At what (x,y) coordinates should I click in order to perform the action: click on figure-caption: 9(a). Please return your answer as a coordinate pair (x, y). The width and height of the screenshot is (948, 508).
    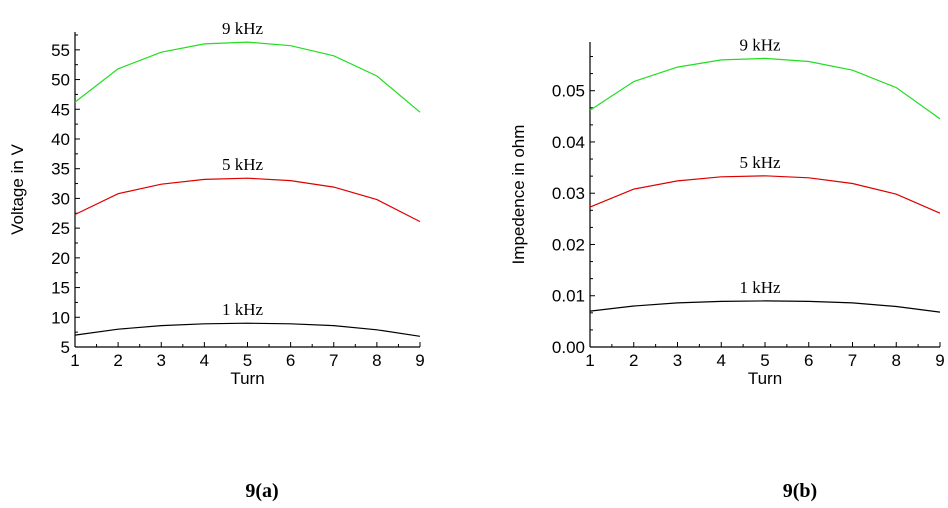
    Looking at the image, I should click on (261, 491).